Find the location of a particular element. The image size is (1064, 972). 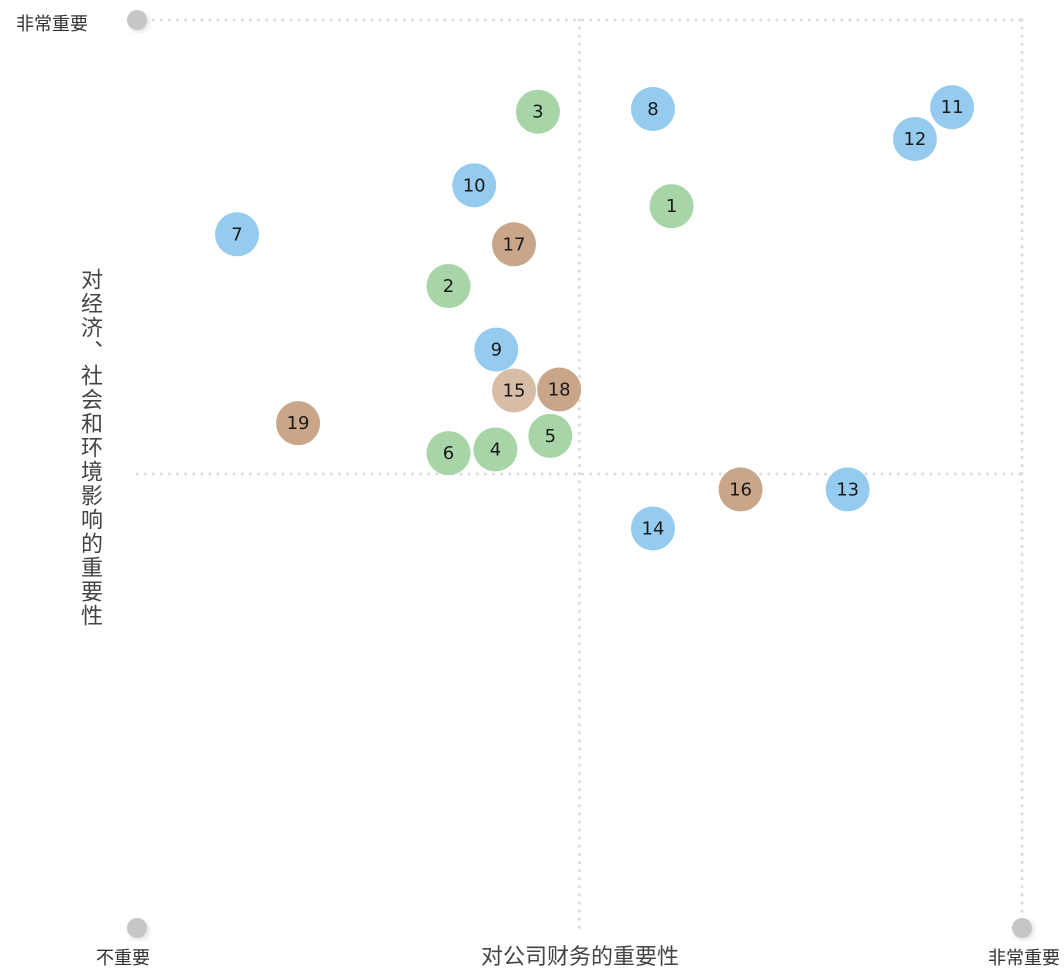

x-axis-end-dot is located at coordinates (1022, 928).